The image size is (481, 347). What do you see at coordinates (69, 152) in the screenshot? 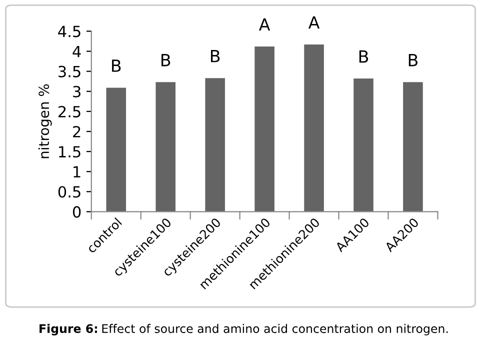
I see `y-tick-label: 1.5` at bounding box center [69, 152].